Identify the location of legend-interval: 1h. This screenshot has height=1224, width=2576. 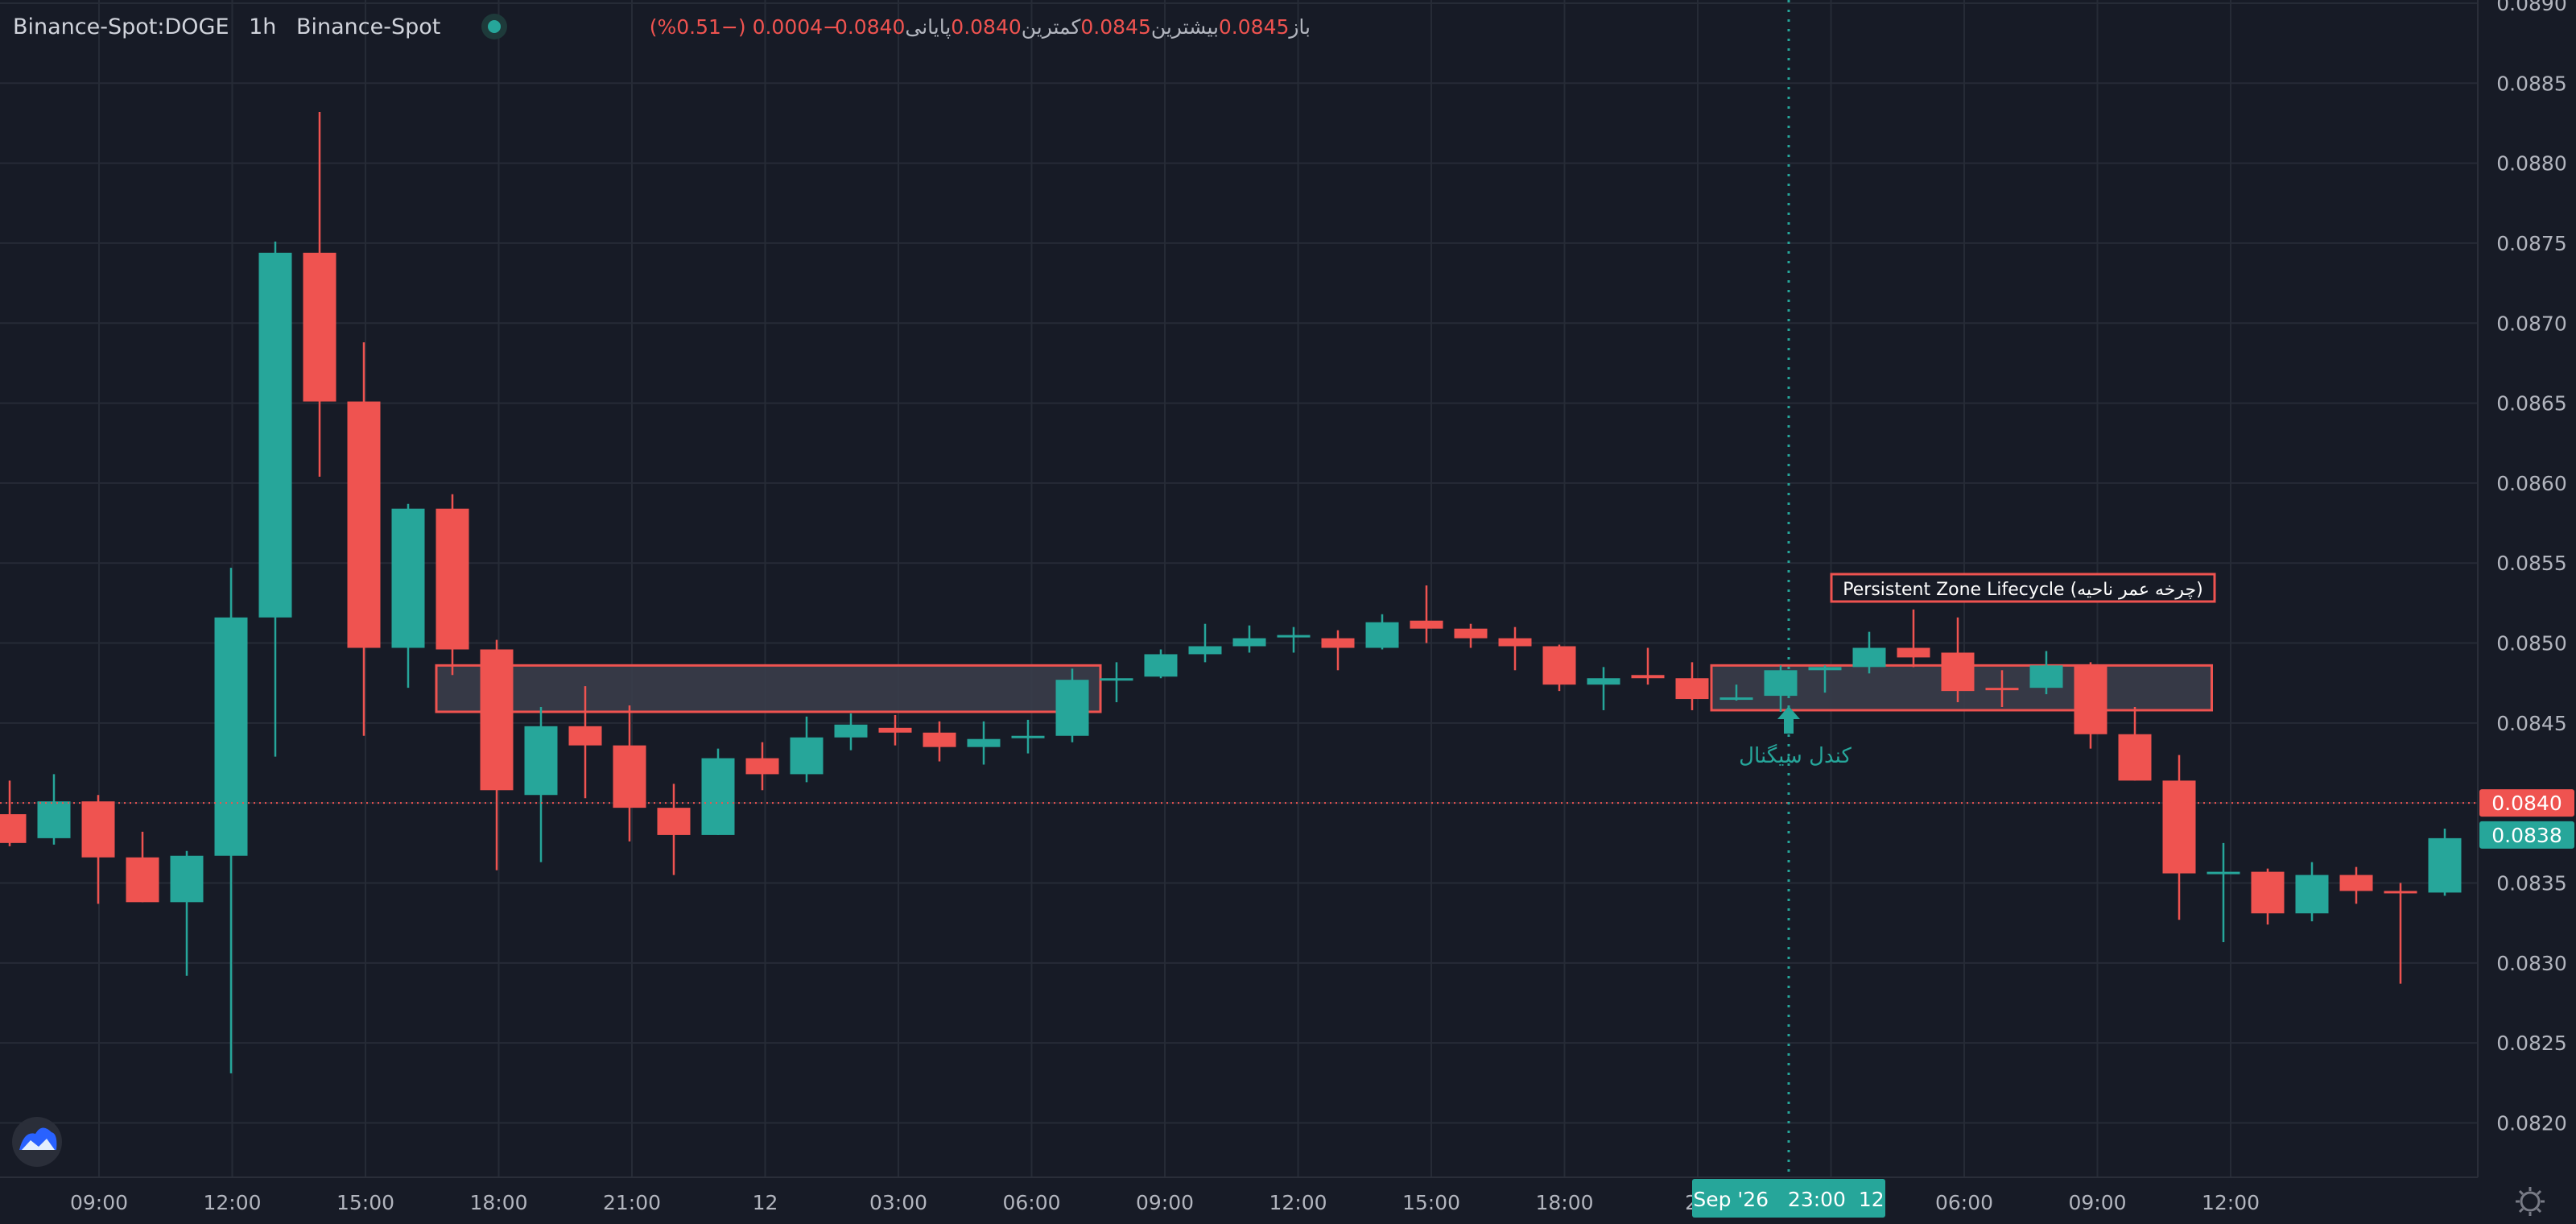
(262, 26).